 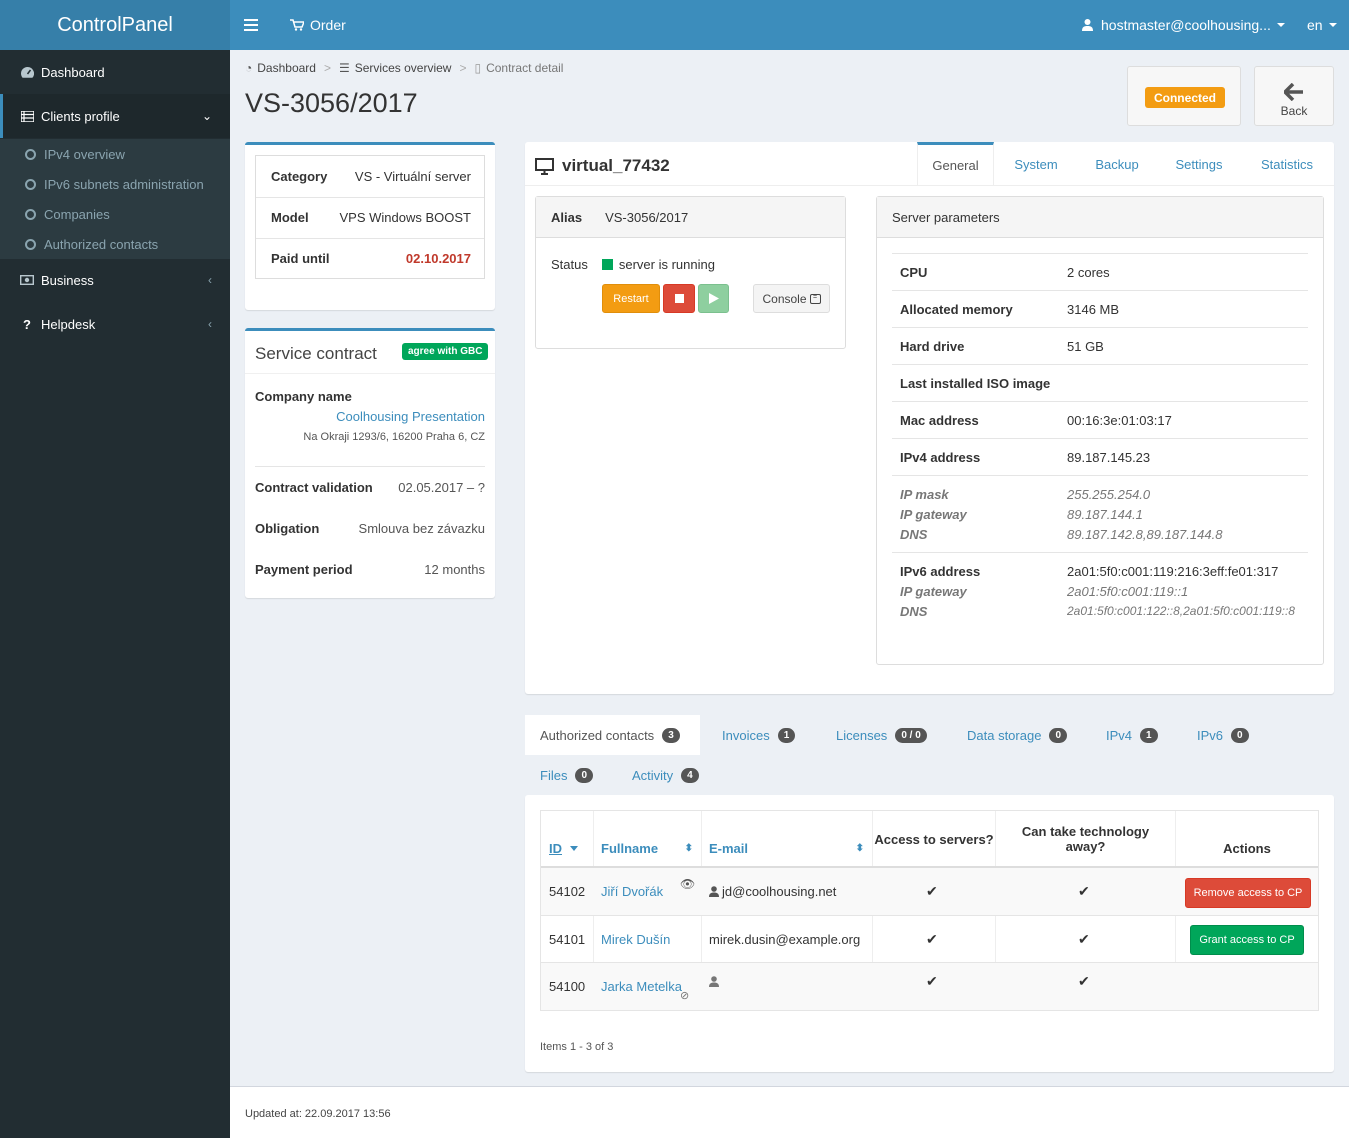 What do you see at coordinates (647, 848) in the screenshot?
I see `fullname-column-header: Fullname ⬍` at bounding box center [647, 848].